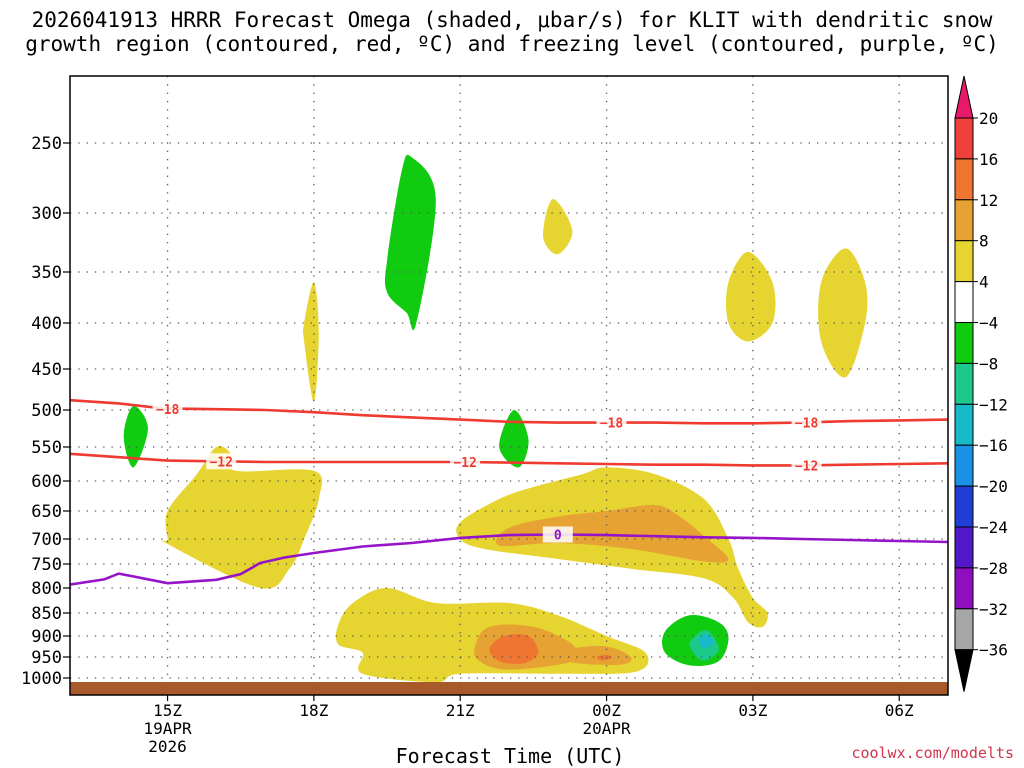 This screenshot has height=768, width=1024. What do you see at coordinates (46, 540) in the screenshot?
I see `y-tick-label-700: 700` at bounding box center [46, 540].